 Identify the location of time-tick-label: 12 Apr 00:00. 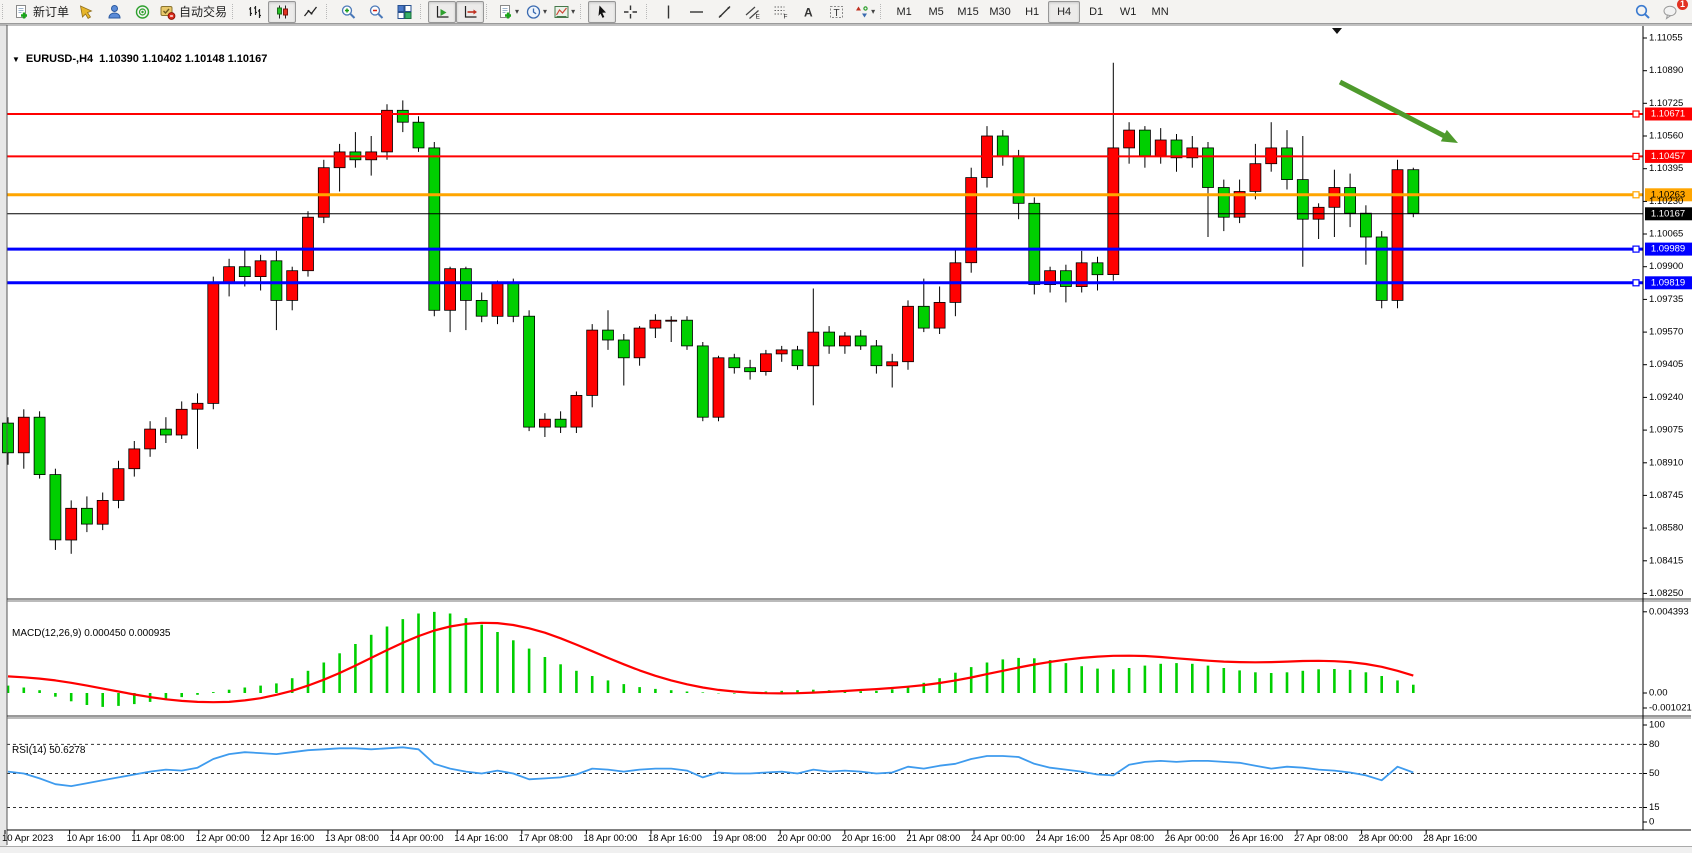
(223, 838).